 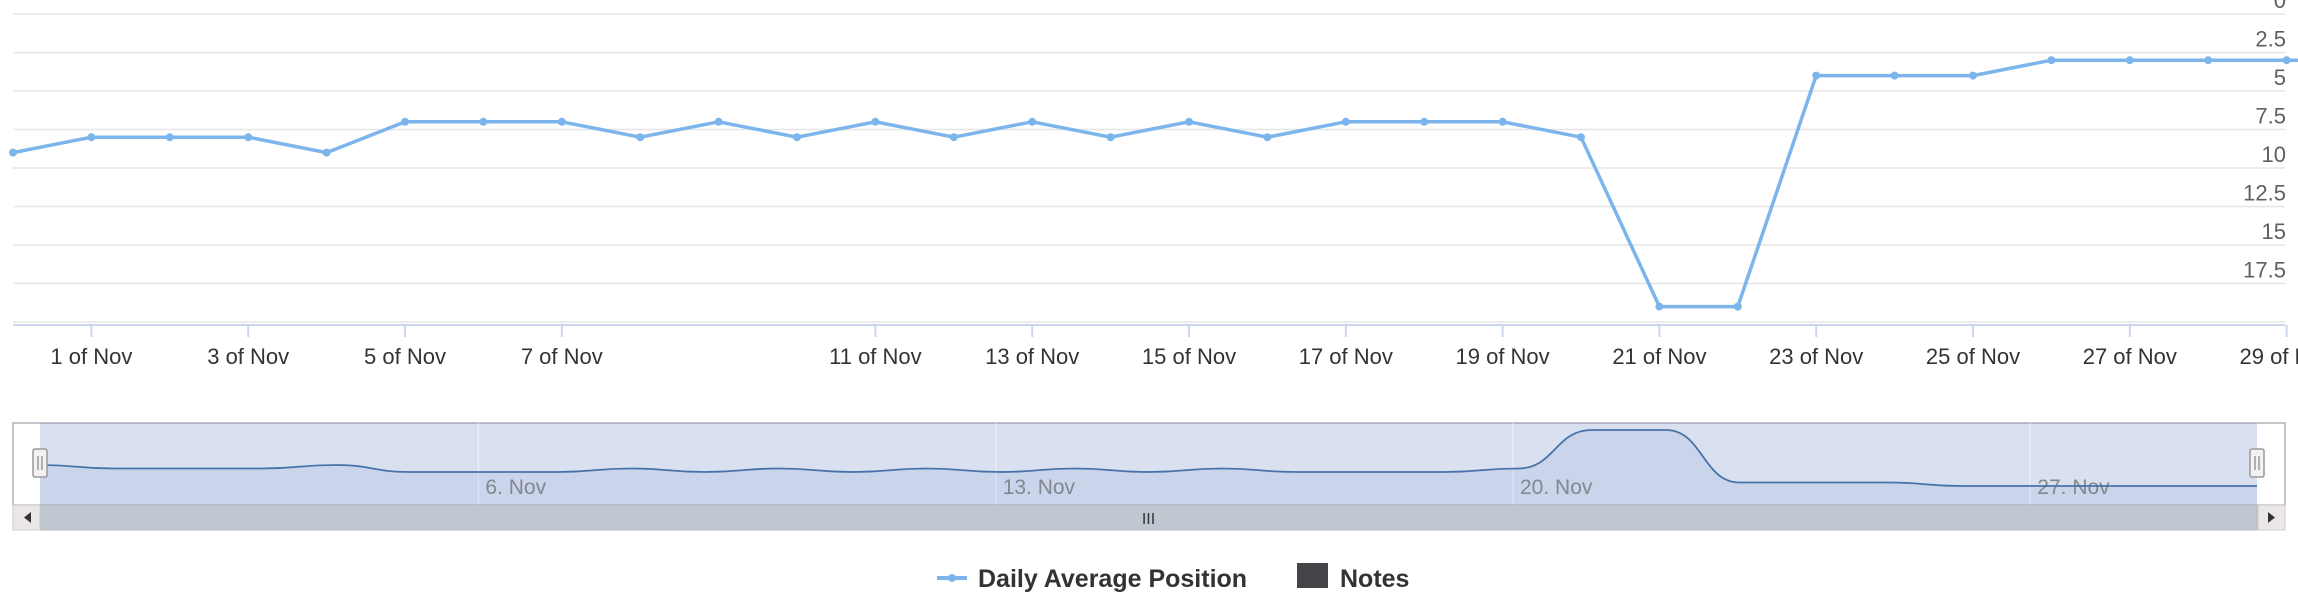 I want to click on navigator-date-label: 13. Nov, so click(x=1039, y=487).